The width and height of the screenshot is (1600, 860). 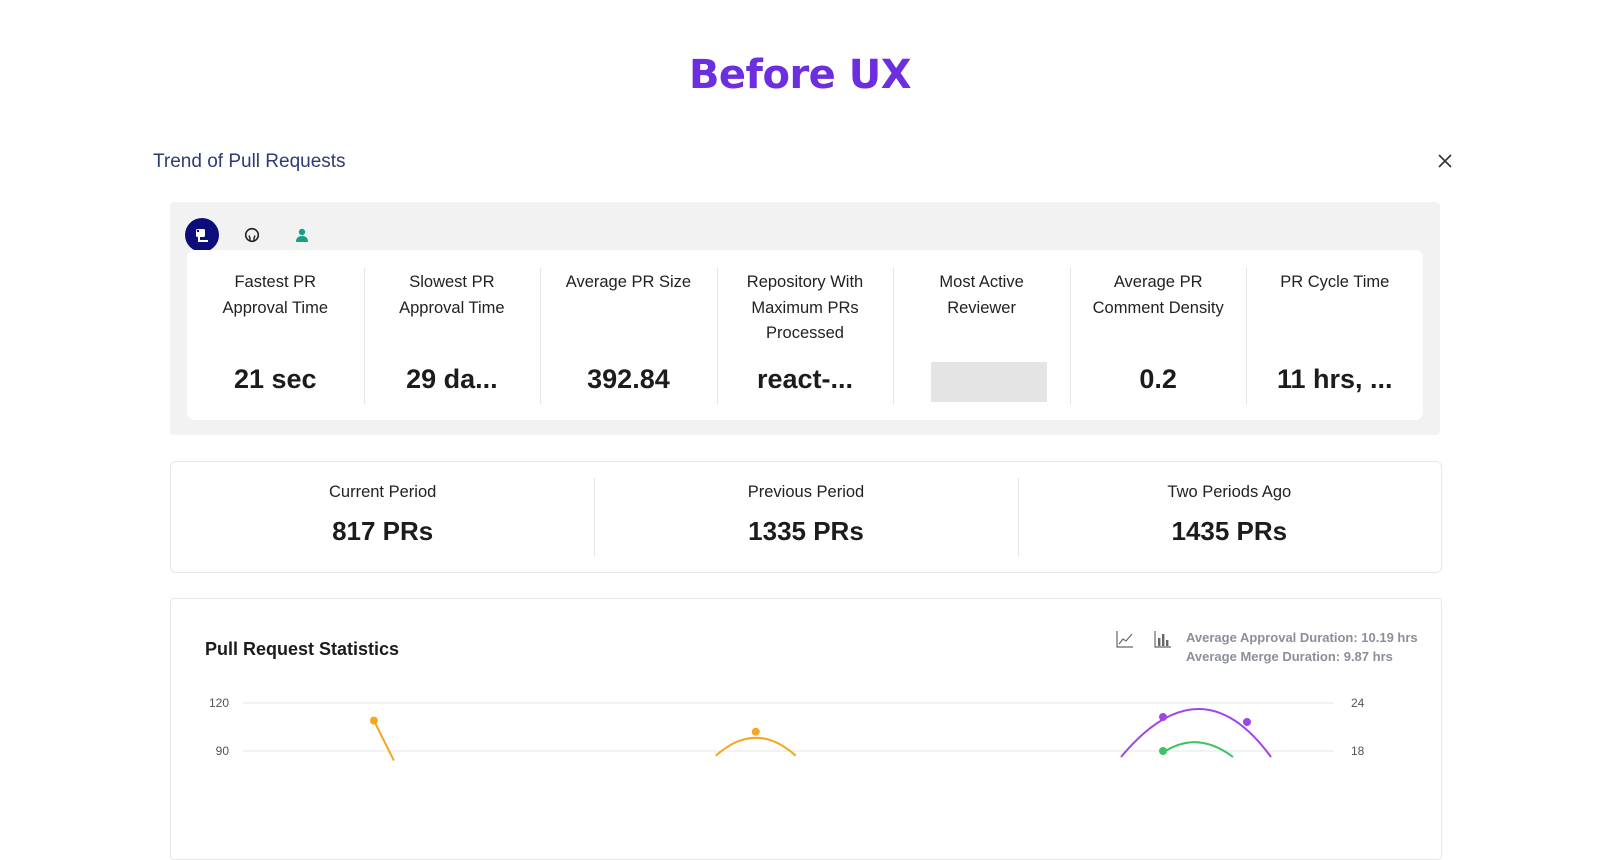 What do you see at coordinates (275, 379) in the screenshot?
I see `metric-value: 21 sec` at bounding box center [275, 379].